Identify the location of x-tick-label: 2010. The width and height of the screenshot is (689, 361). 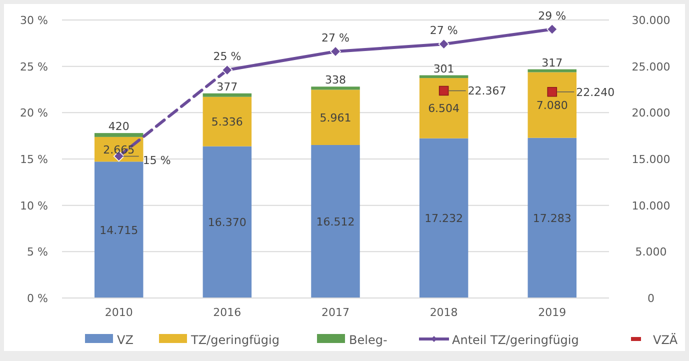
(118, 312).